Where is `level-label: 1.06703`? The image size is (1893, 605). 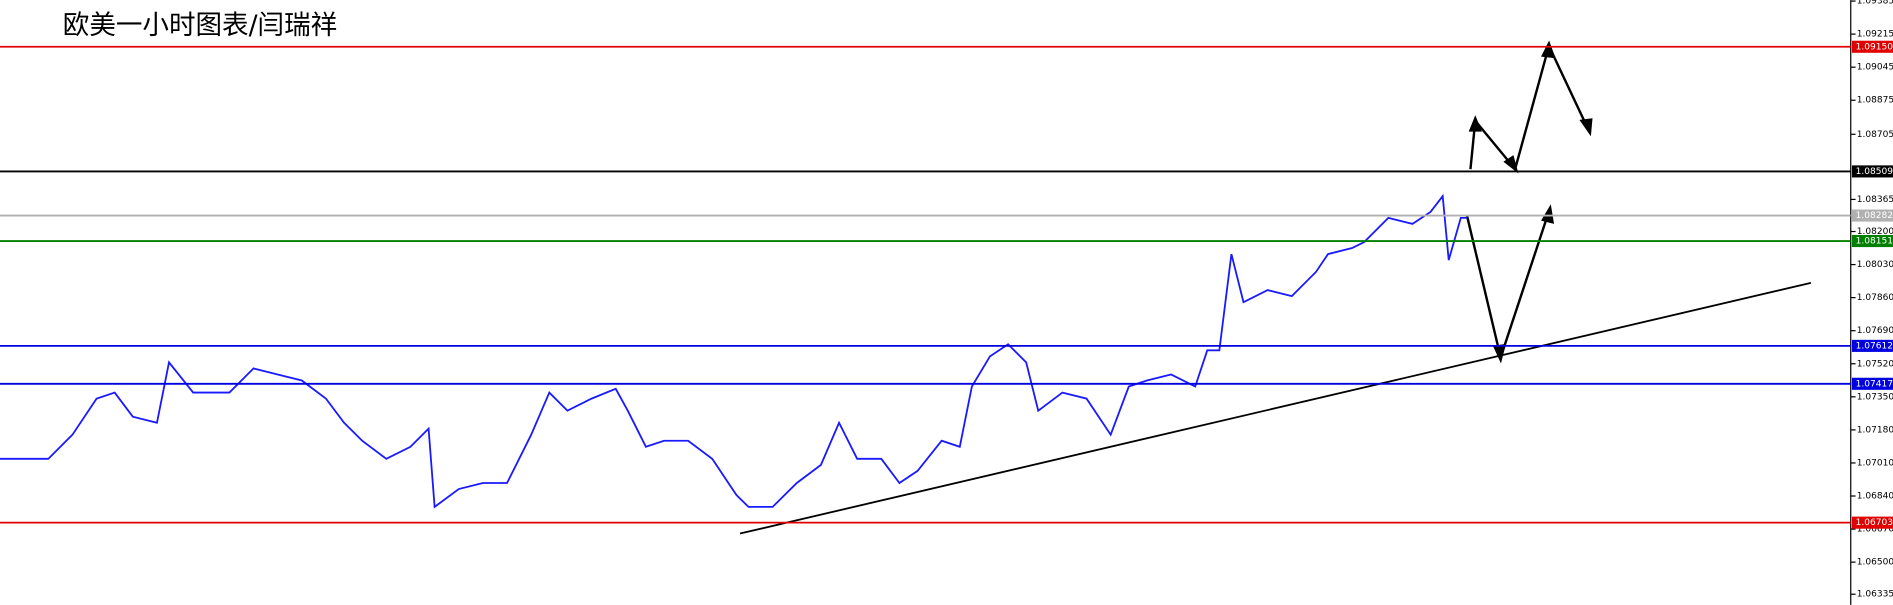 level-label: 1.06703 is located at coordinates (1874, 523).